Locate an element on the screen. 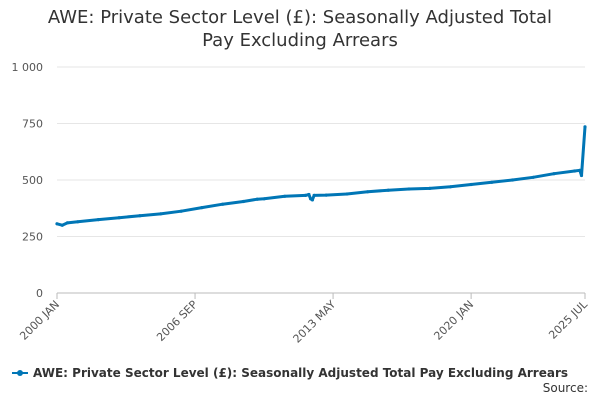 Image resolution: width=600 pixels, height=400 pixels. x-tick-label: 2020 JAN is located at coordinates (453, 320).